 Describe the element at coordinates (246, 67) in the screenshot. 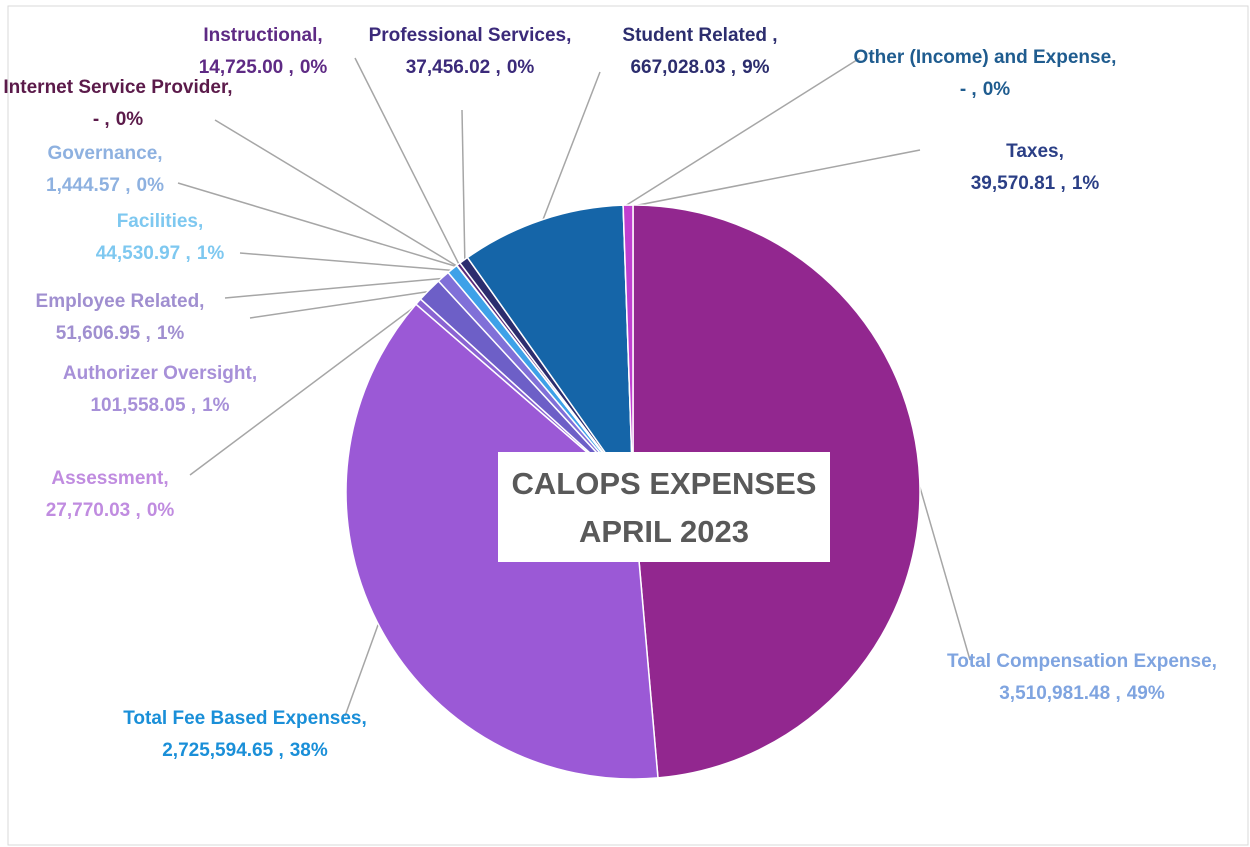

I see `value-label: 14,725.00 ,` at that location.